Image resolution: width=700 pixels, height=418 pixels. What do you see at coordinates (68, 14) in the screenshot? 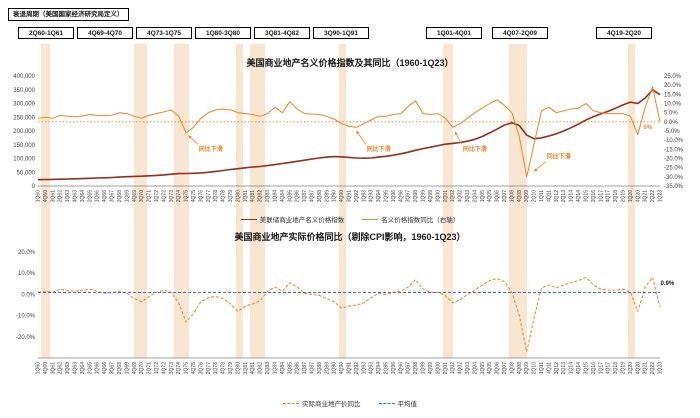
I see `recession-definition-label: 衰退周期（美国国家经济研究局定义）` at bounding box center [68, 14].